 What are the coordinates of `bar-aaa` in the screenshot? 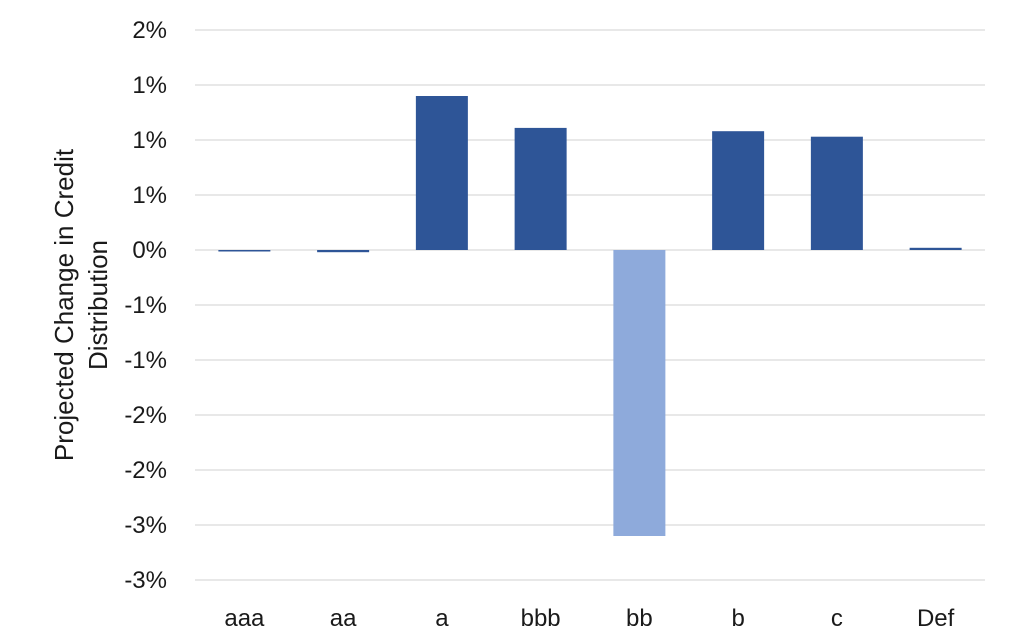 It's located at (244, 251).